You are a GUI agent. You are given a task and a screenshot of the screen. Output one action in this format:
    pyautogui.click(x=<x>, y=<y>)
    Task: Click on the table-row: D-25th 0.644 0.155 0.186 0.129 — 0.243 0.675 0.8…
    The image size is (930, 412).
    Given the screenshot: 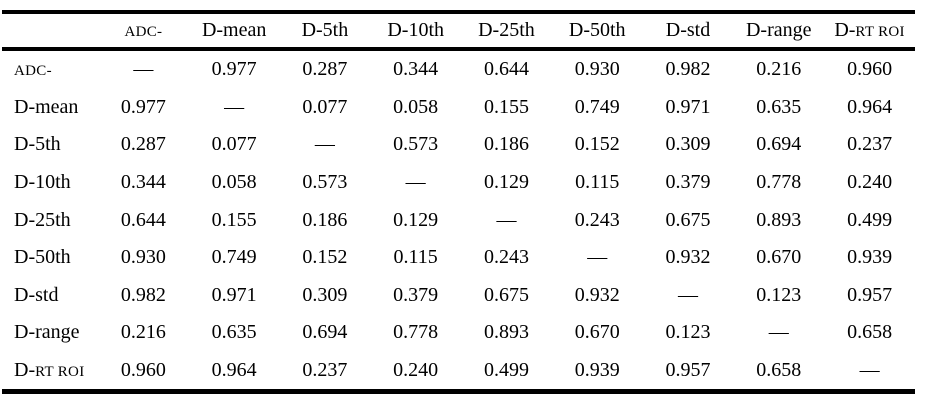 What is the action you would take?
    pyautogui.click(x=458, y=220)
    